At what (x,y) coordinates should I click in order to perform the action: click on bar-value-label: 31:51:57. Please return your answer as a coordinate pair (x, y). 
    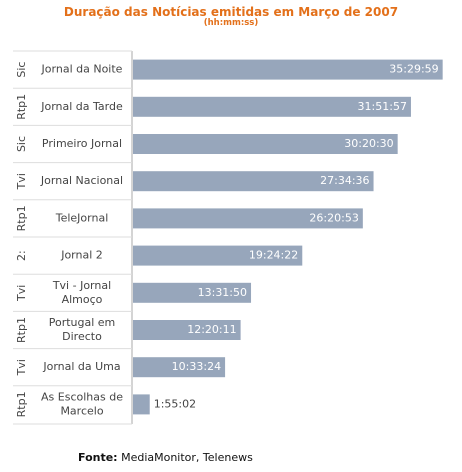
    Looking at the image, I should click on (382, 106).